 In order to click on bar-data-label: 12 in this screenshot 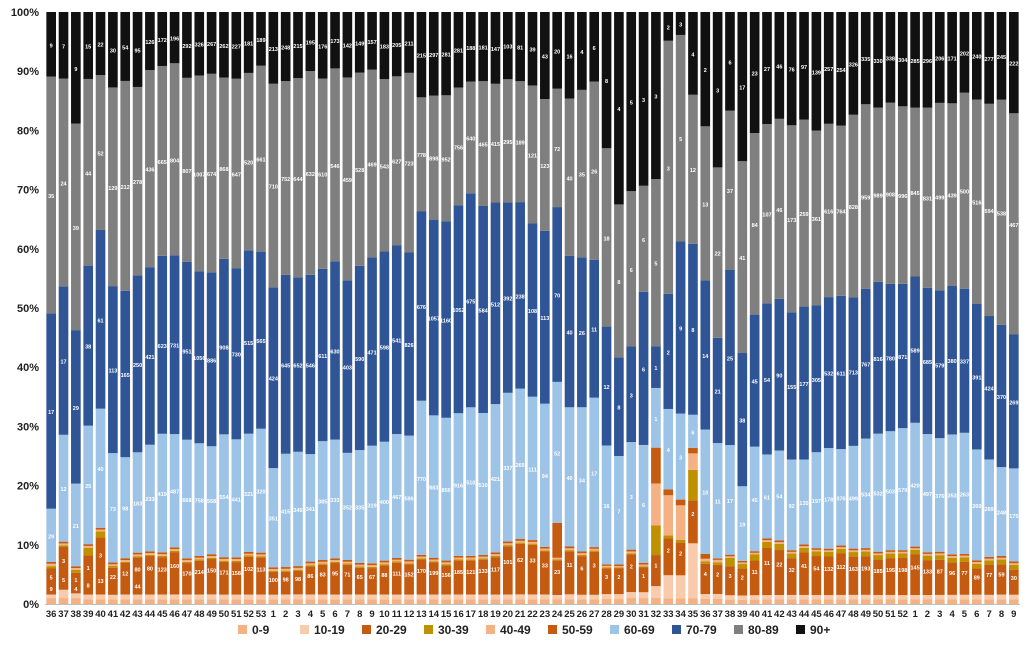, I will do `click(606, 388)`.